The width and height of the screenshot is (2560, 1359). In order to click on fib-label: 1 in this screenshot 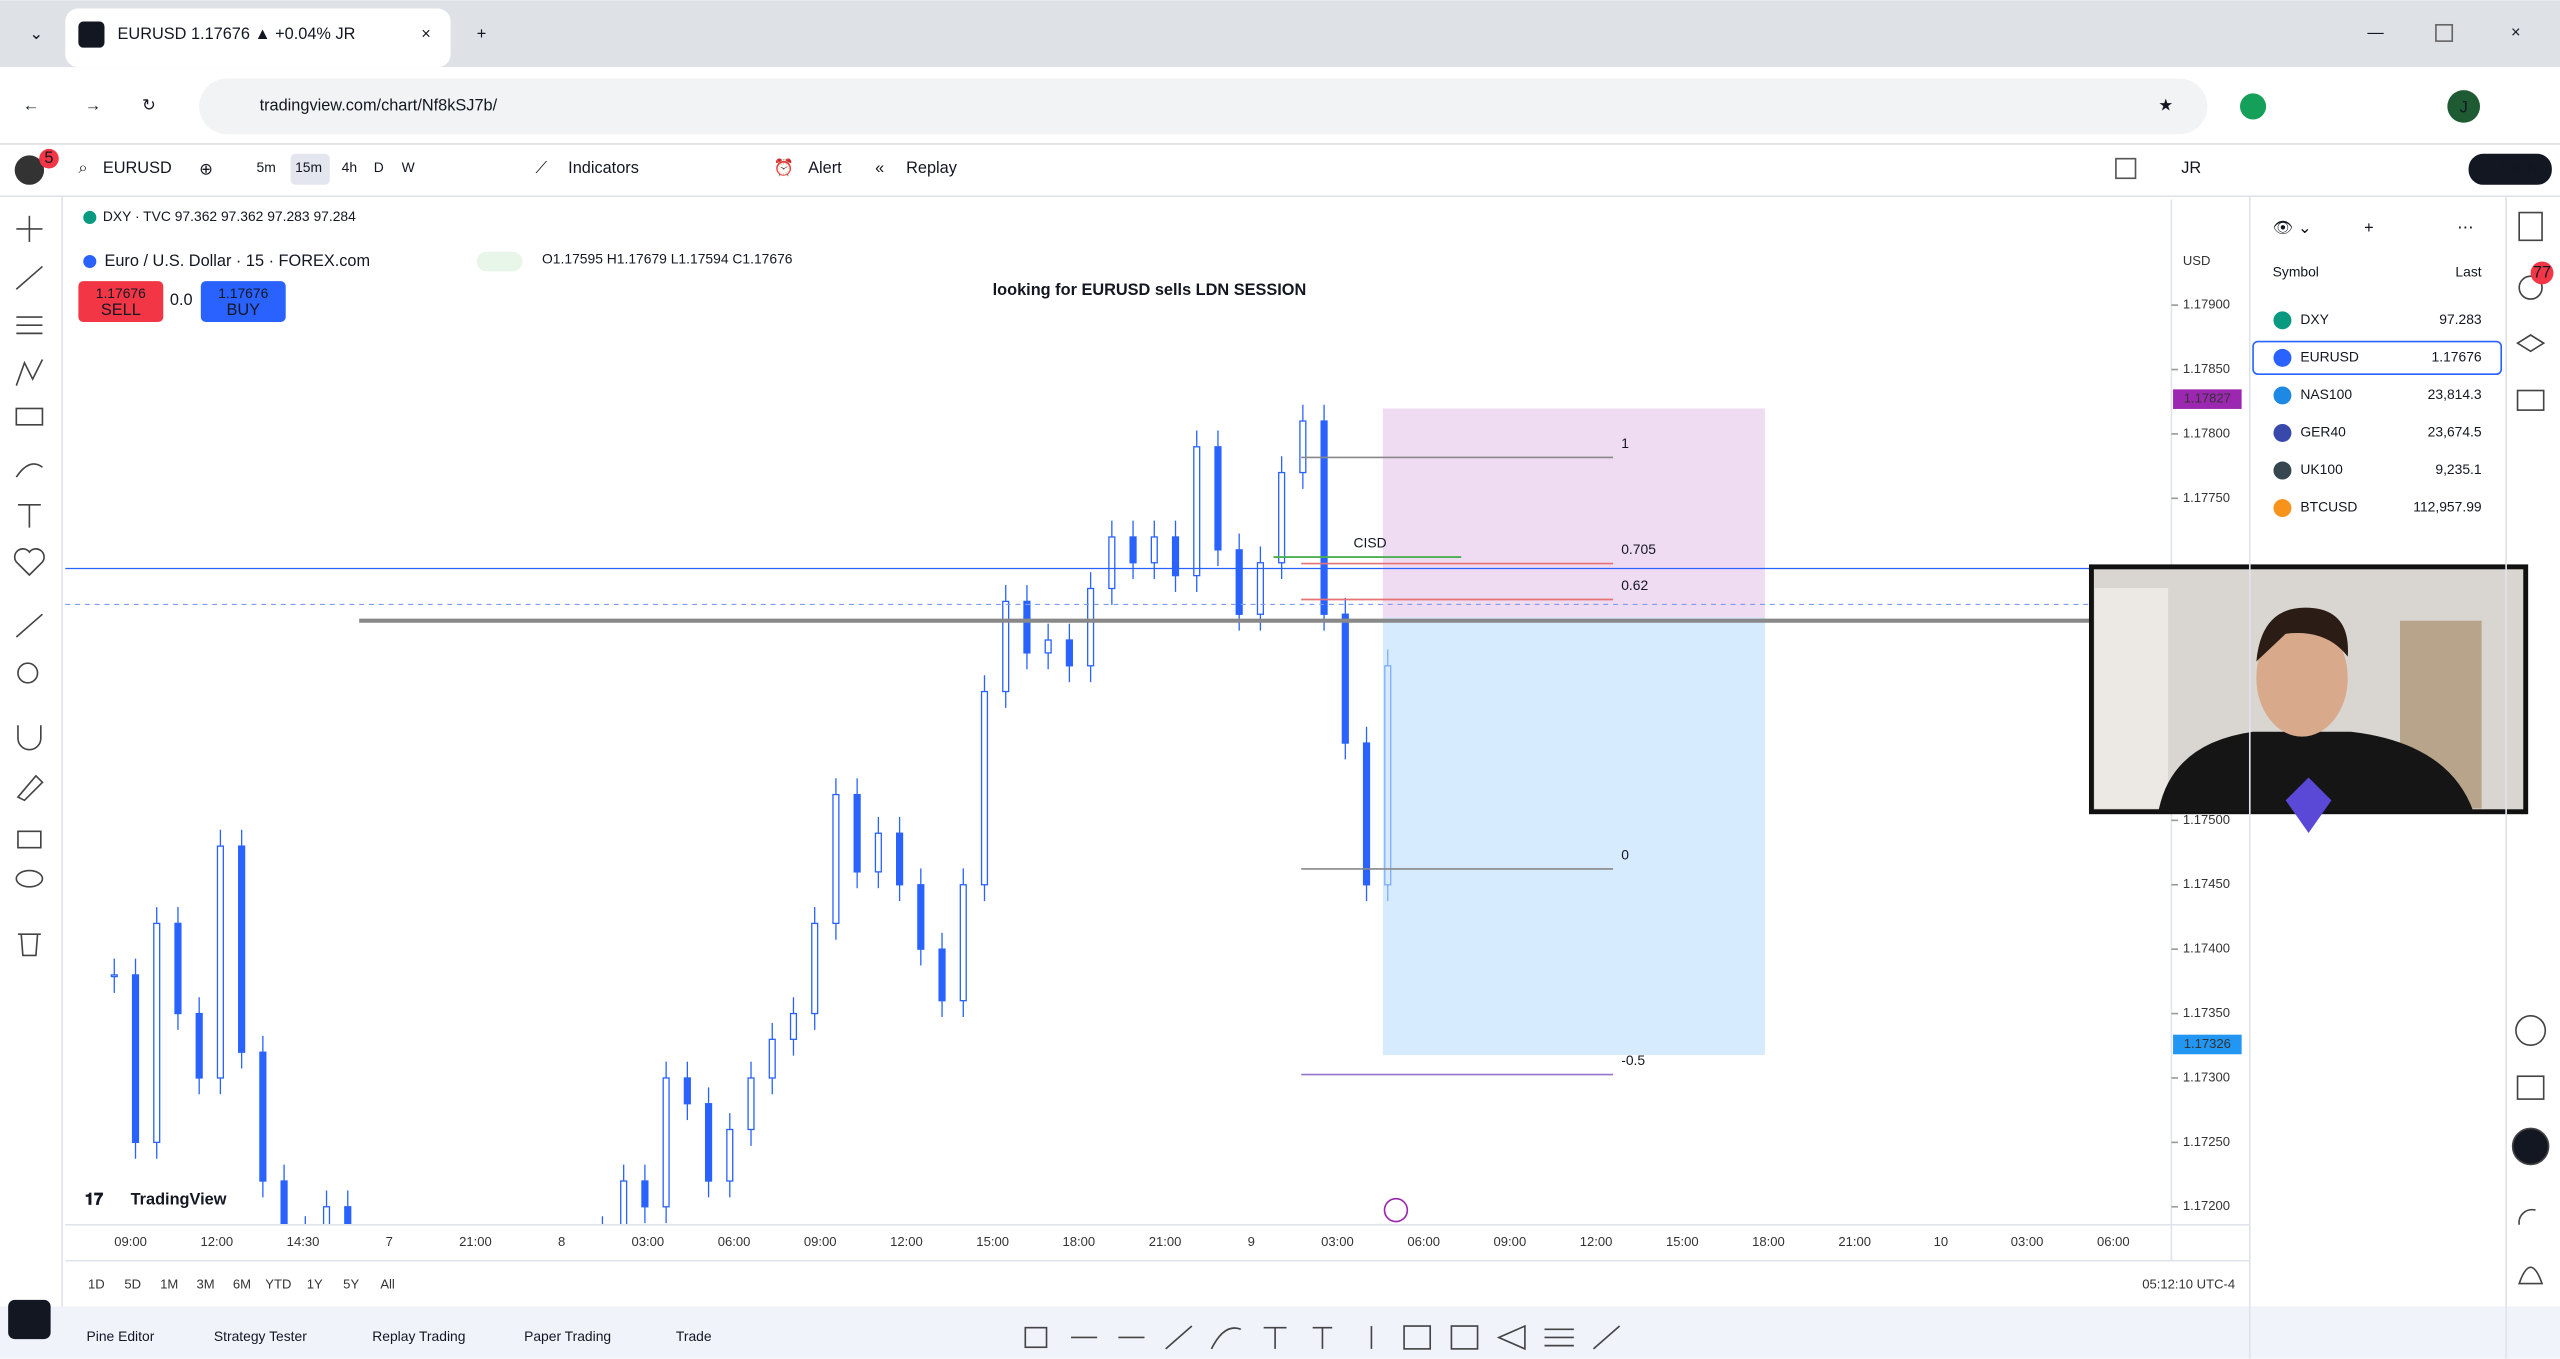, I will do `click(1625, 443)`.